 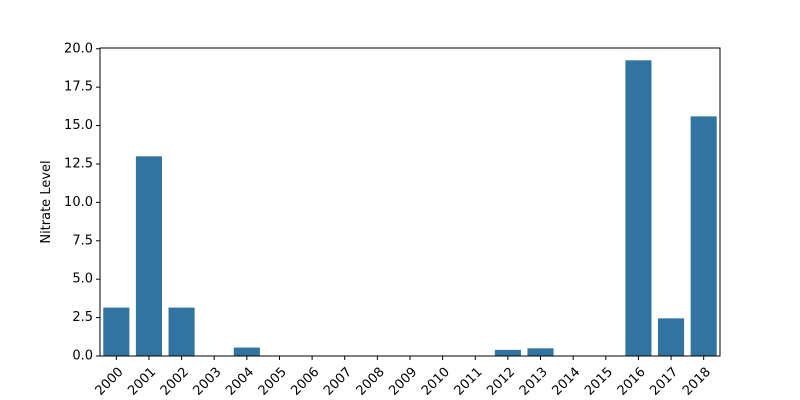 I want to click on x-tick-label-2013: 2013, so click(x=534, y=382).